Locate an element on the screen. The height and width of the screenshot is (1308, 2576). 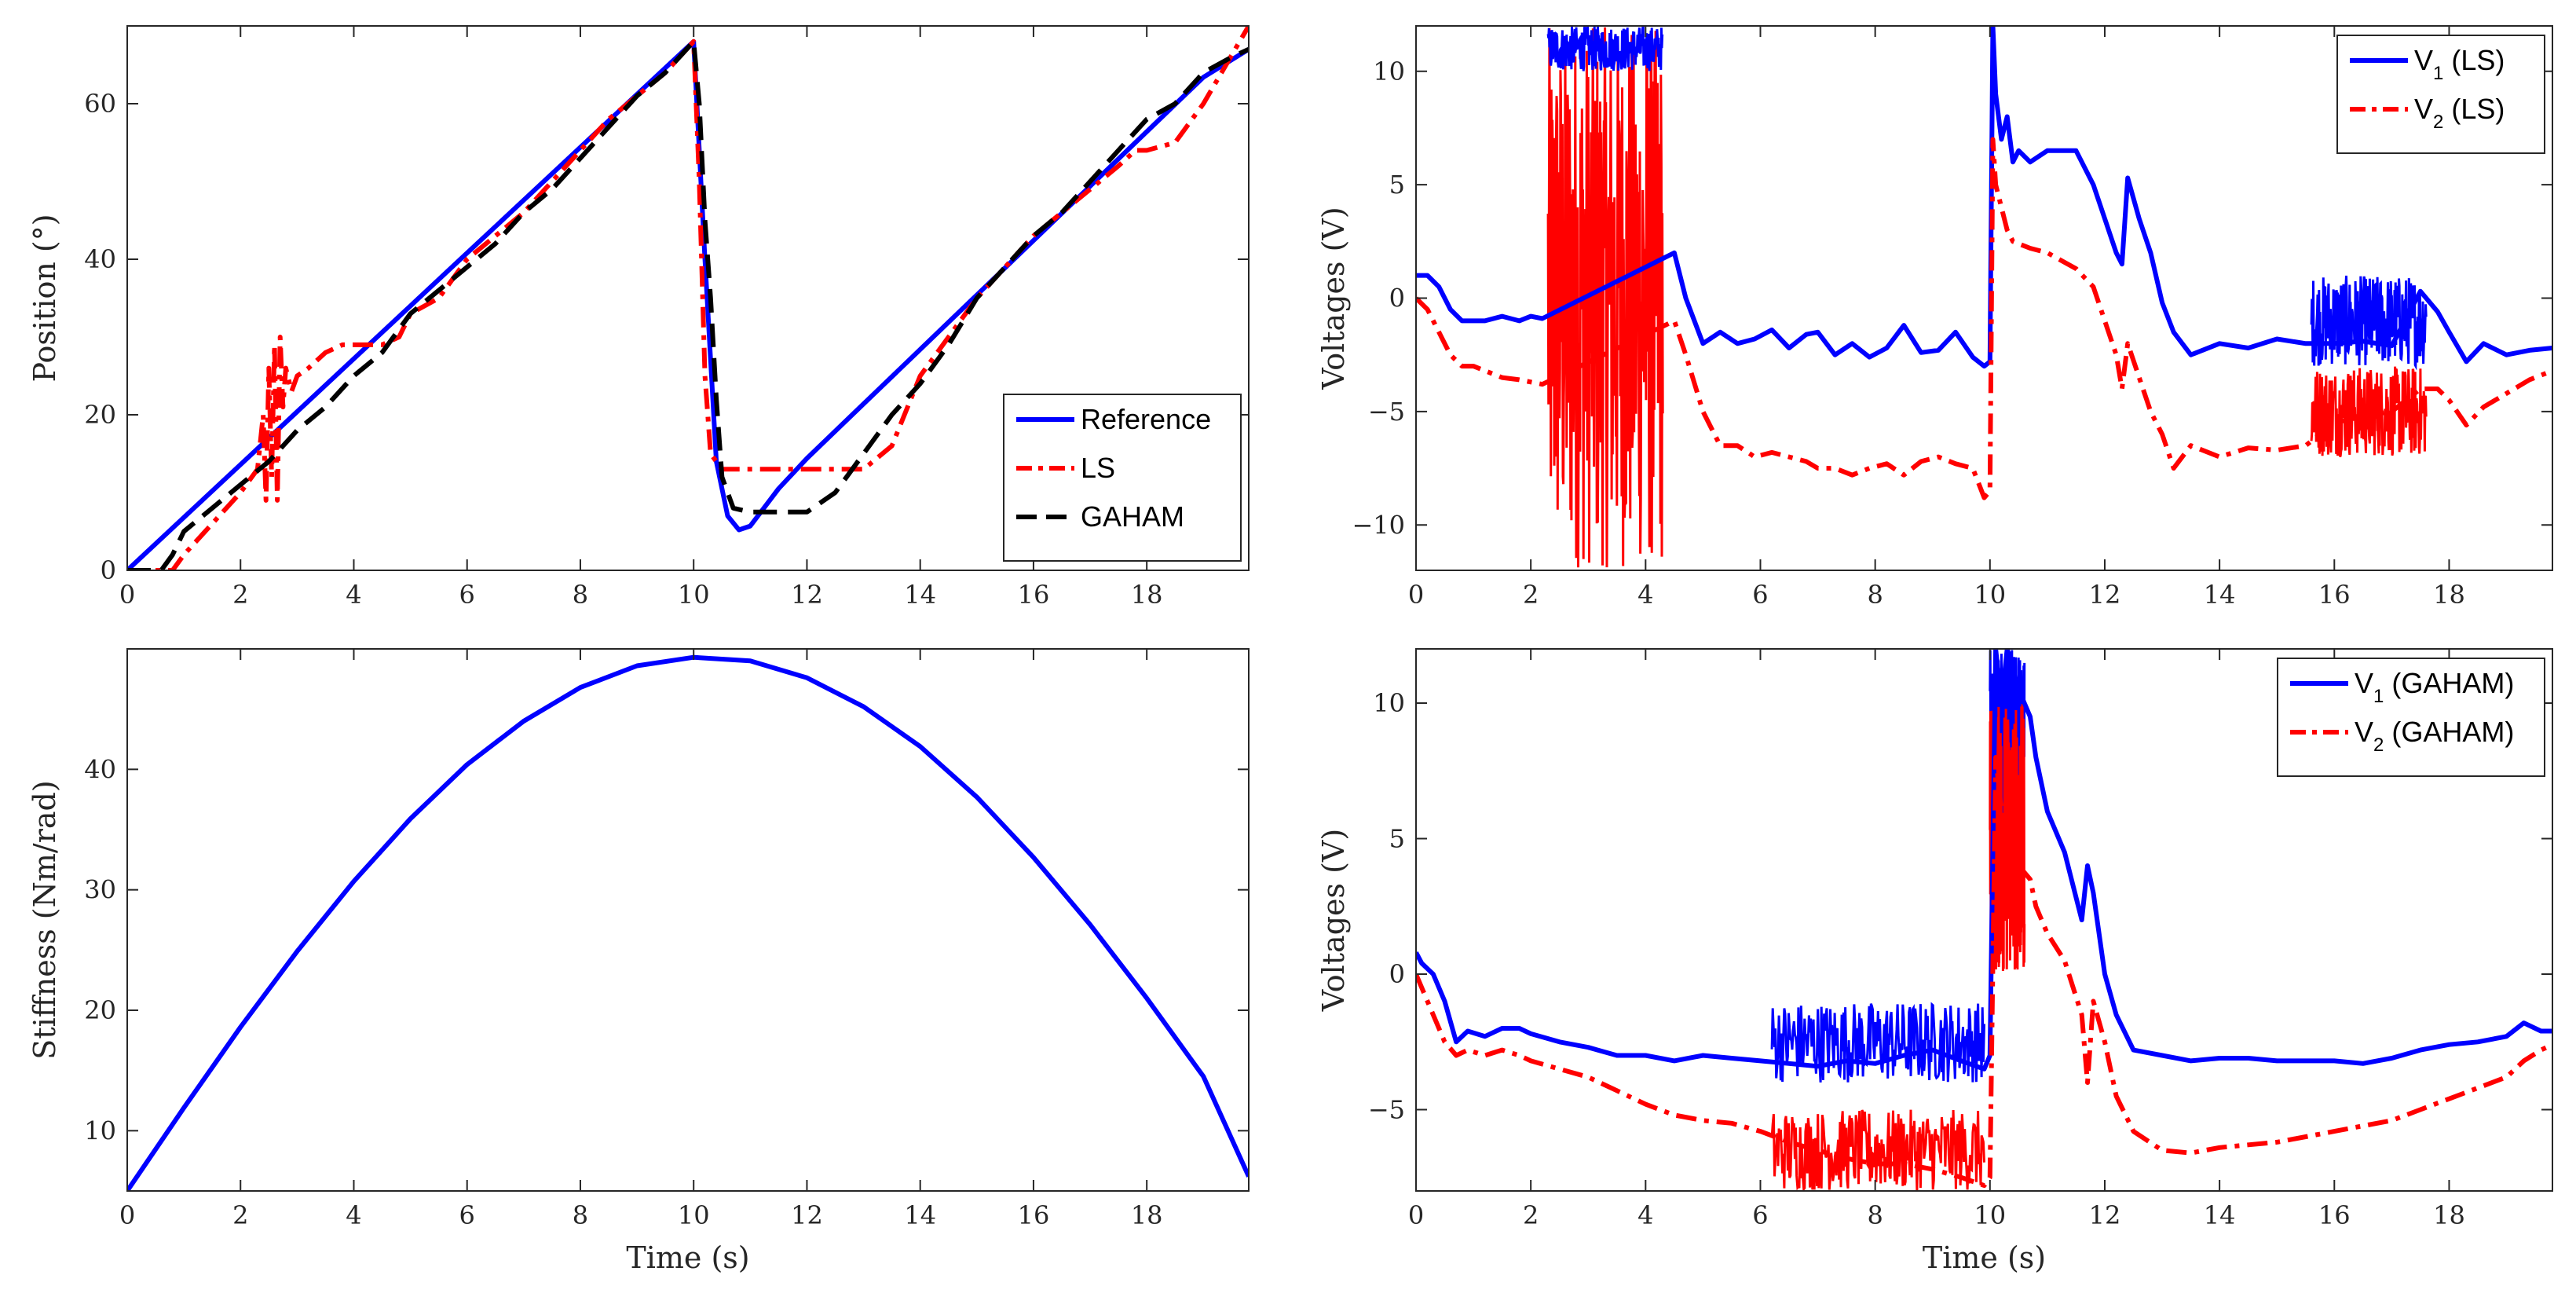
legend-label: V1 (GAHAM) is located at coordinates (2435, 687).